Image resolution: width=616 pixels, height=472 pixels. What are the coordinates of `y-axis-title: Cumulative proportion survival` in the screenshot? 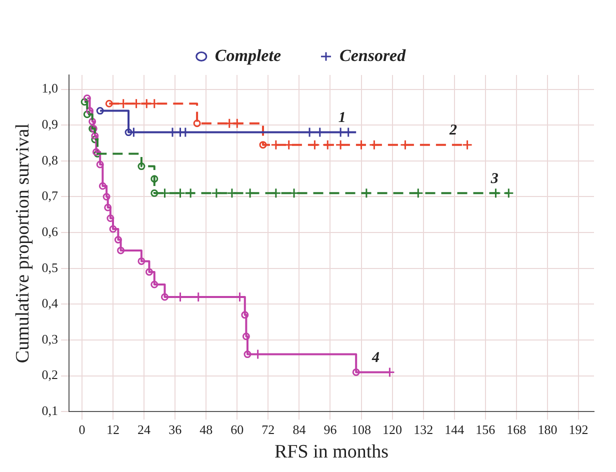 It's located at (23, 244).